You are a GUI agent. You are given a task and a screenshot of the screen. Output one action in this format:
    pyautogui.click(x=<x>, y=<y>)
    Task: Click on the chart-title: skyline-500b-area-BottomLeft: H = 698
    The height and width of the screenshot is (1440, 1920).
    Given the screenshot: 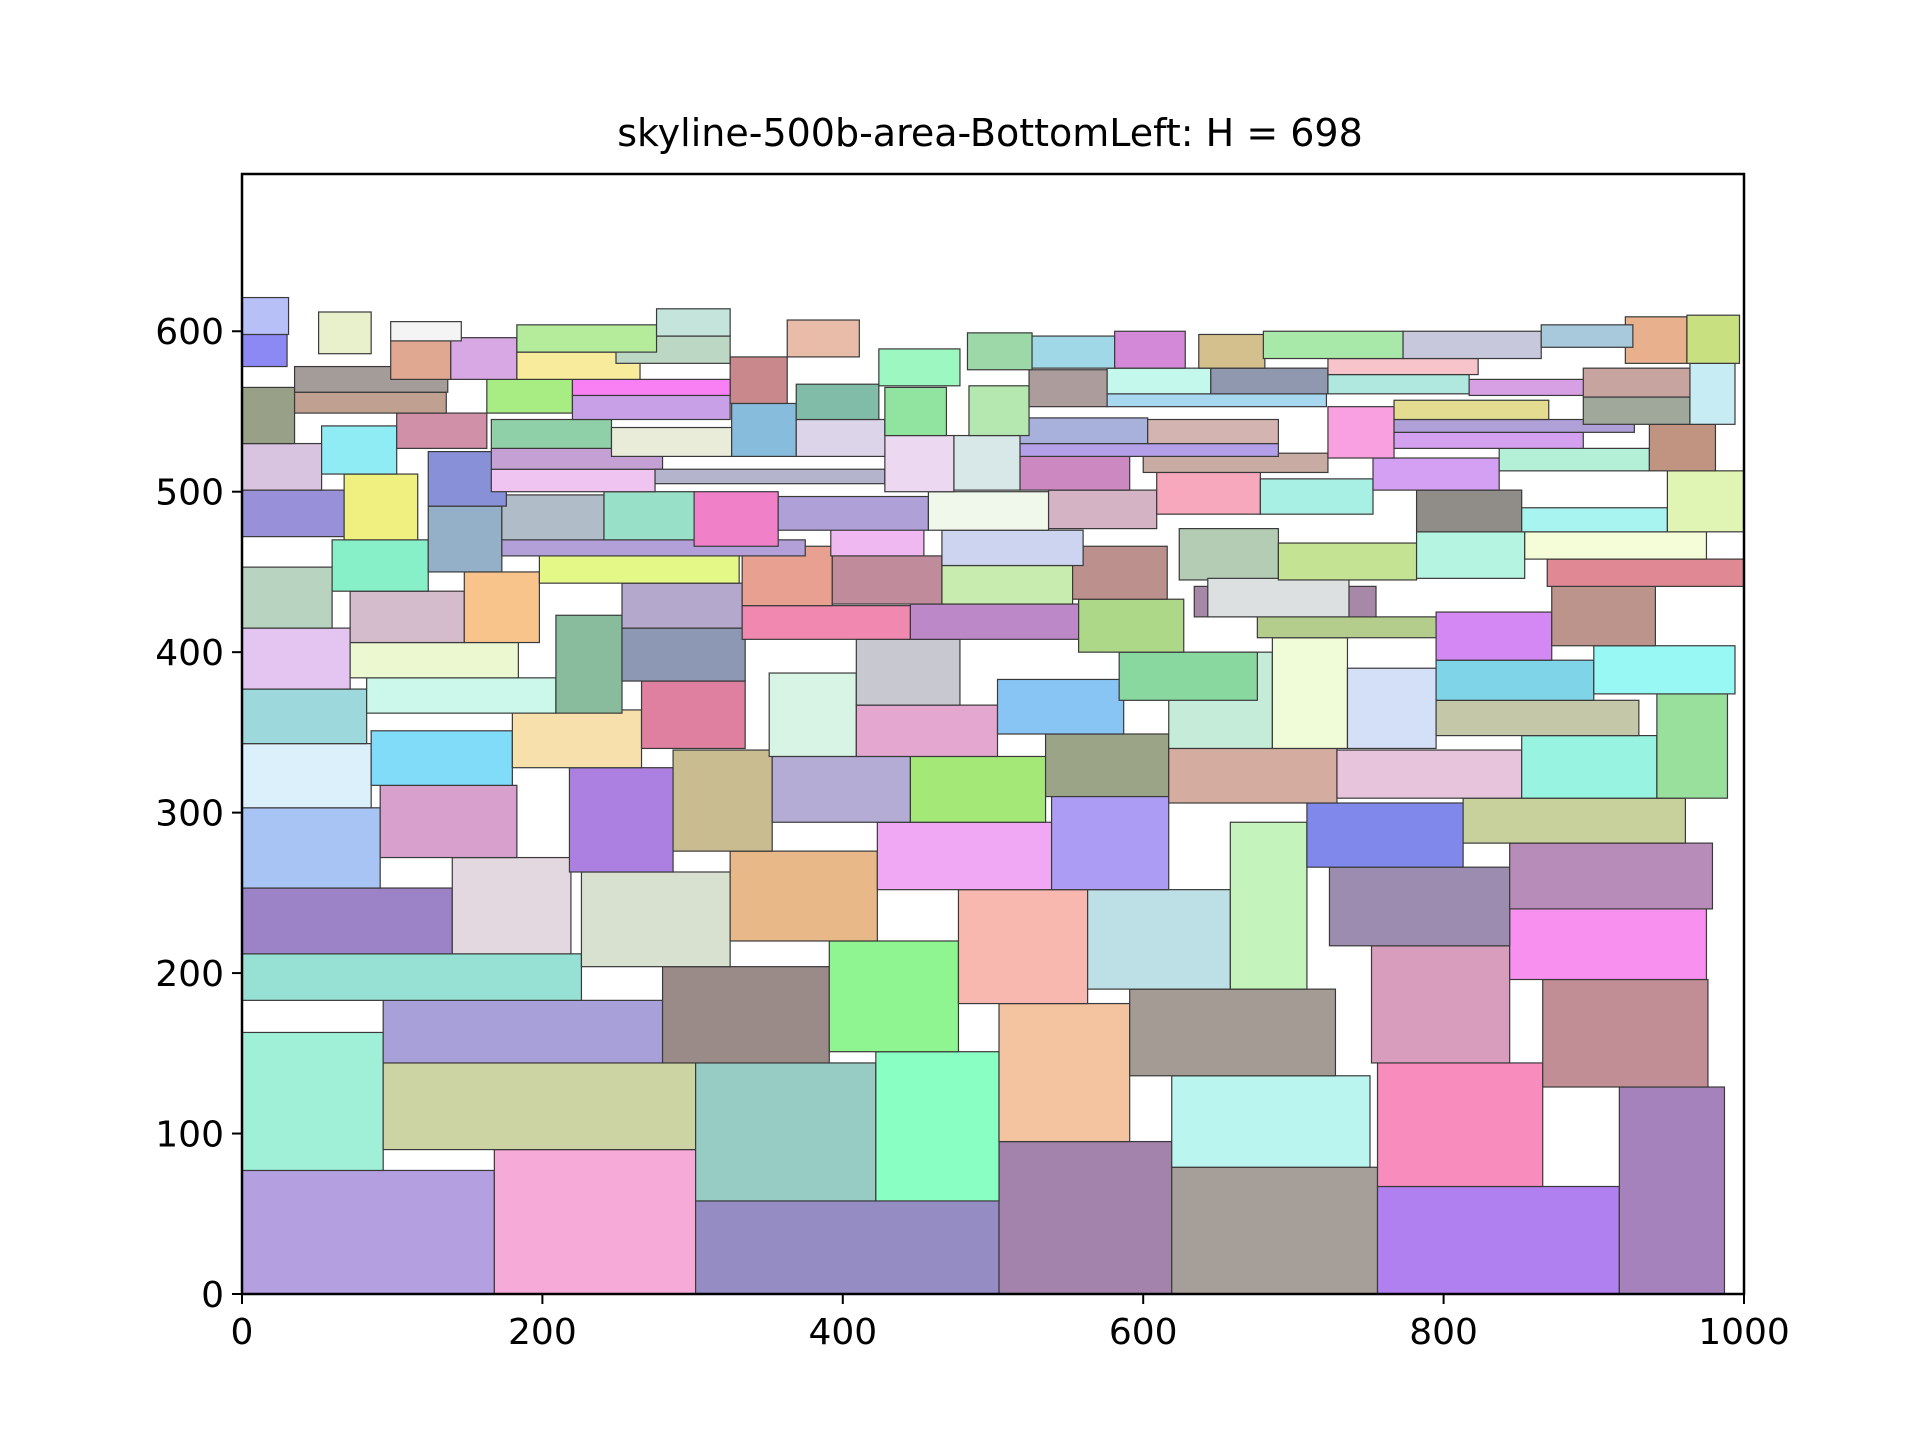 What is the action you would take?
    pyautogui.click(x=990, y=133)
    